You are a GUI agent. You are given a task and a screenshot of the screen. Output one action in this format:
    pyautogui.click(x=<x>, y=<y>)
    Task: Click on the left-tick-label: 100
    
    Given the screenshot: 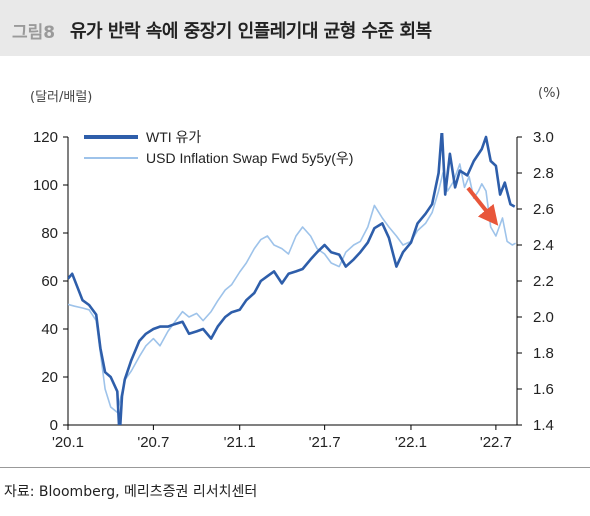 What is the action you would take?
    pyautogui.click(x=45, y=185)
    